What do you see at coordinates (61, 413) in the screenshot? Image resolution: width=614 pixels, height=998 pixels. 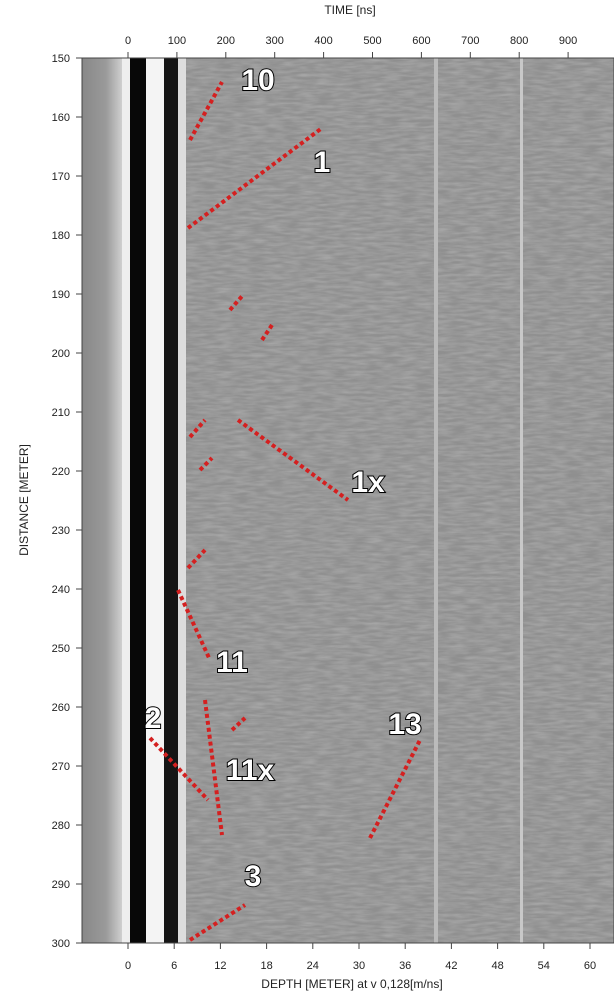 I see `left-tick-label: 210` at bounding box center [61, 413].